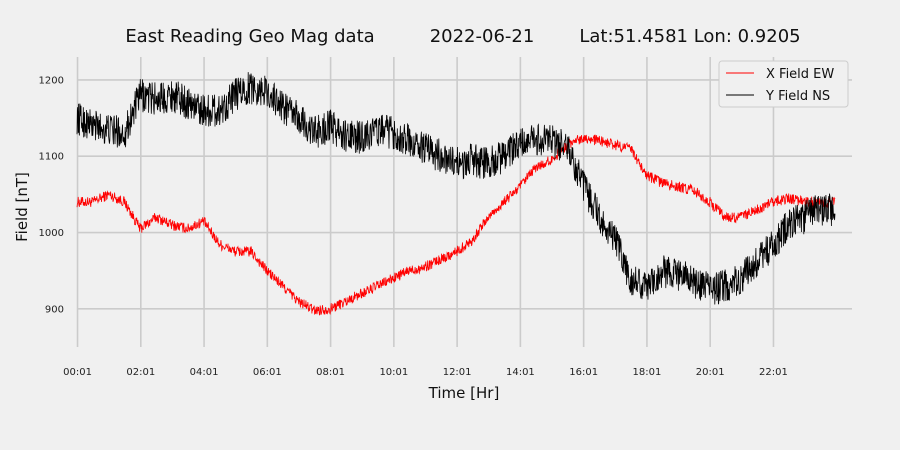 The height and width of the screenshot is (450, 900). Describe the element at coordinates (482, 36) in the screenshot. I see `chart-title-date: 2022-06-21` at that location.